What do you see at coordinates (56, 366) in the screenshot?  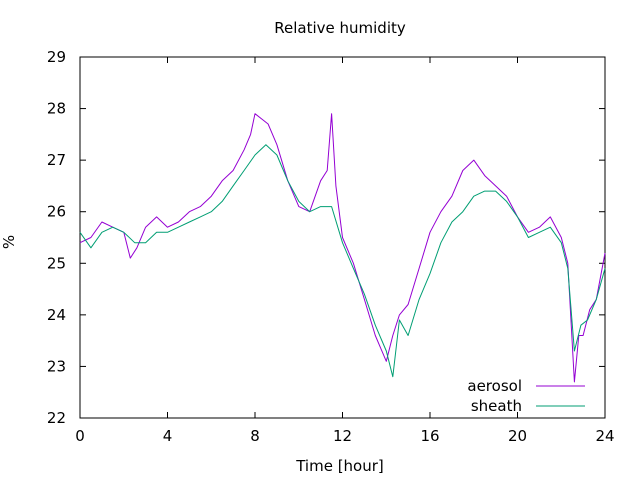 I see `y-tick-label: 23` at bounding box center [56, 366].